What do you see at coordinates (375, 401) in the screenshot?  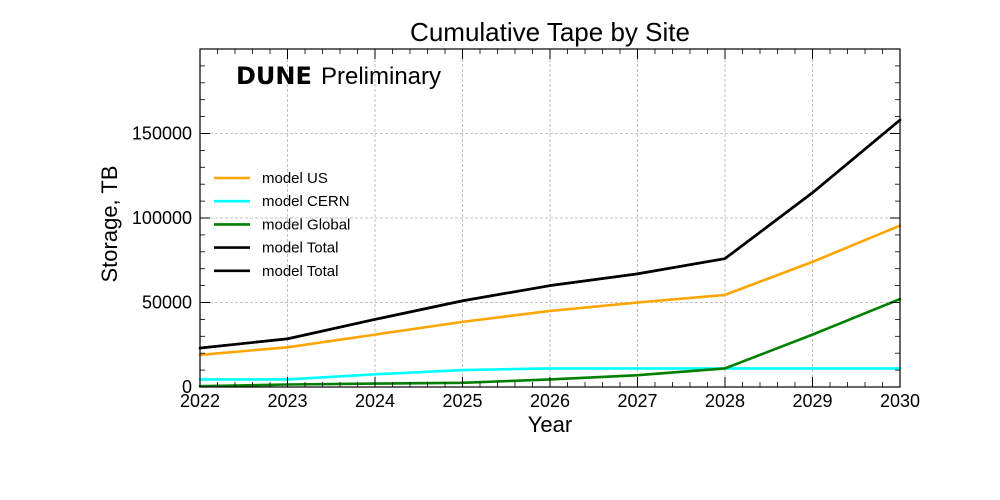 I see `x-tick-label: 2024` at bounding box center [375, 401].